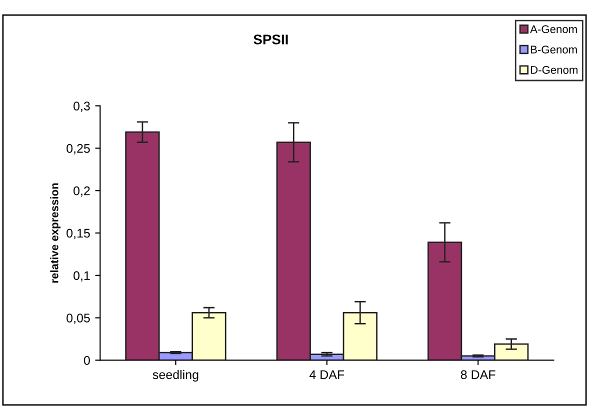 This screenshot has height=407, width=589. Describe the element at coordinates (553, 29) in the screenshot. I see `legend-label: A-Genom` at that location.